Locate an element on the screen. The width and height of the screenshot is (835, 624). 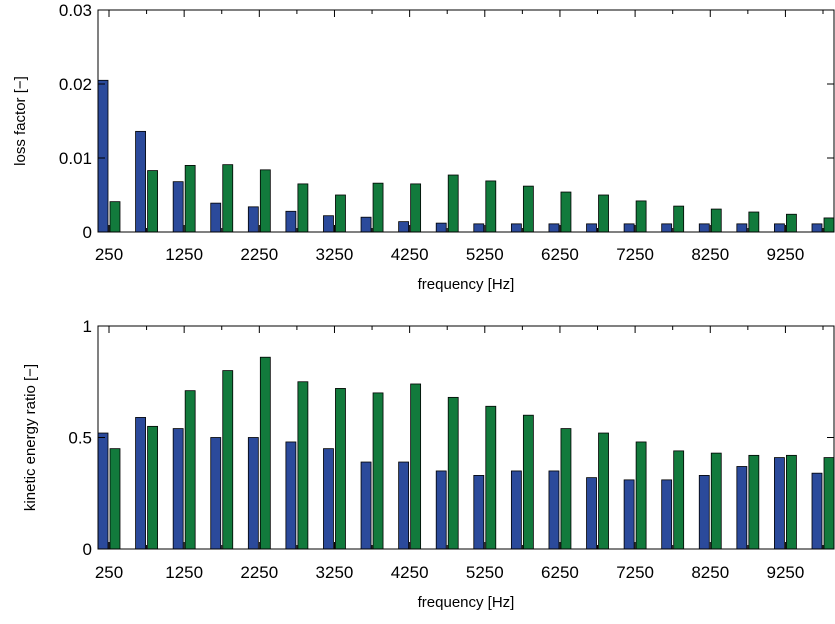
x-tick-label-2-9: 9250 is located at coordinates (786, 572).